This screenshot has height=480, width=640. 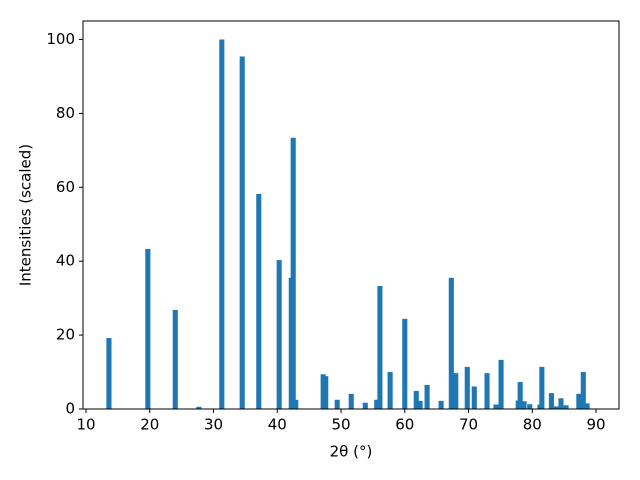 I want to click on x-tick-label: 20, so click(x=149, y=425).